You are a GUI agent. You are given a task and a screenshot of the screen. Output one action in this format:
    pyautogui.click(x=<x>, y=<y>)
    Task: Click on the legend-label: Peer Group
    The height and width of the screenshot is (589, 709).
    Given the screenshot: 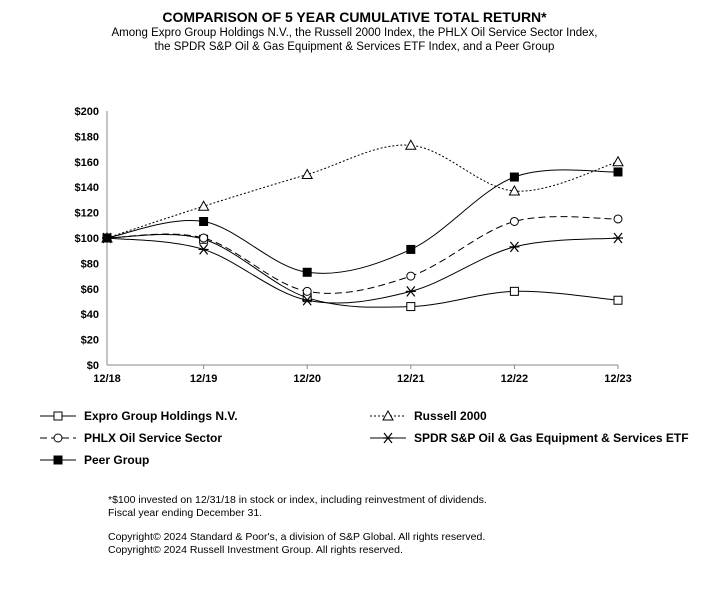 What is the action you would take?
    pyautogui.click(x=117, y=460)
    